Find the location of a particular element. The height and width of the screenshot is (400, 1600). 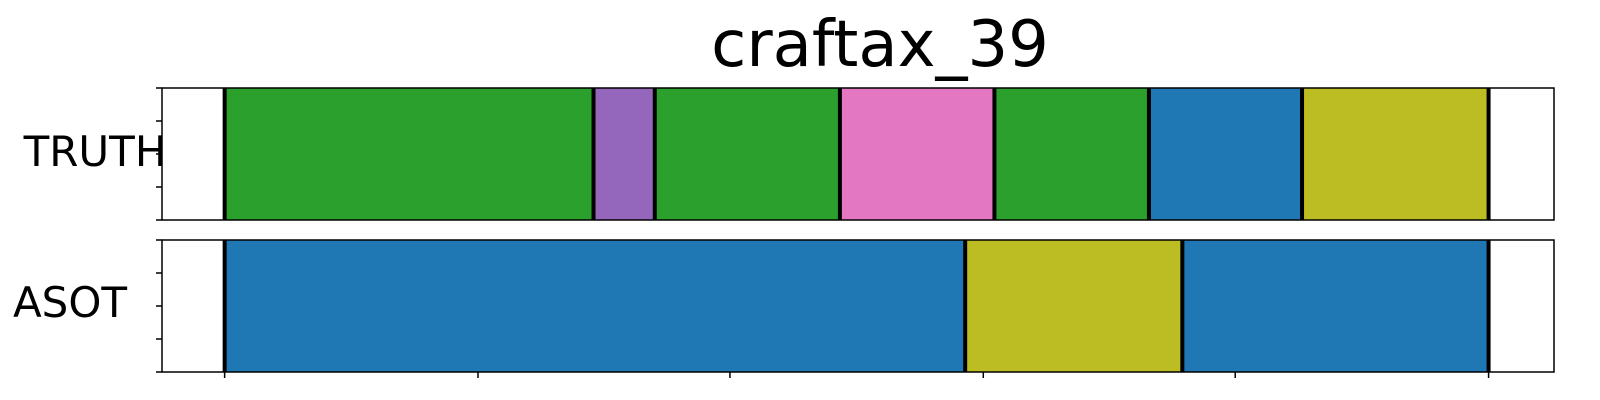

chart-title: craftax_39 is located at coordinates (880, 45).